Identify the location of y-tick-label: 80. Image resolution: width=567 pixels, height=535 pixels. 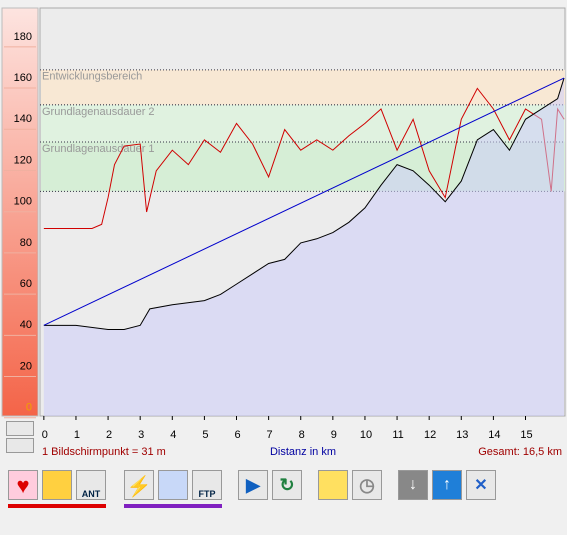
(26, 243).